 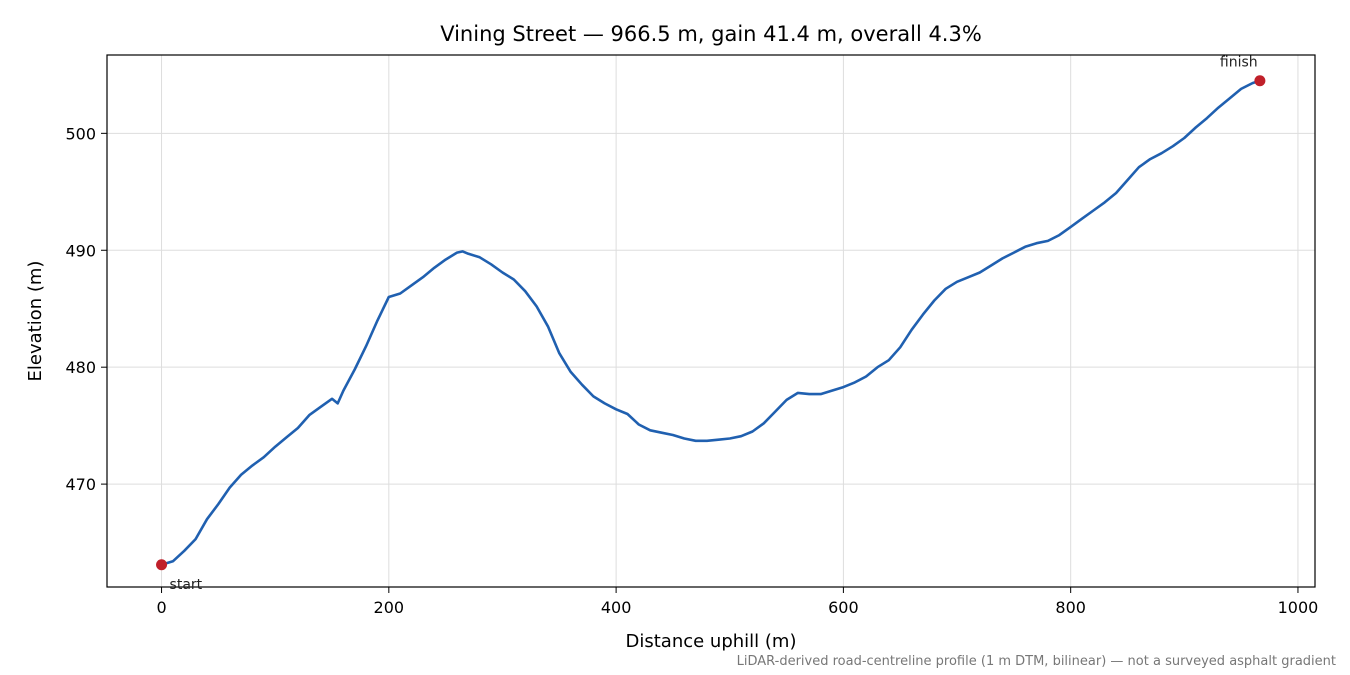 What do you see at coordinates (737, 602) in the screenshot?
I see `x-axis-ticks: 0 200 400 600 800 1000` at bounding box center [737, 602].